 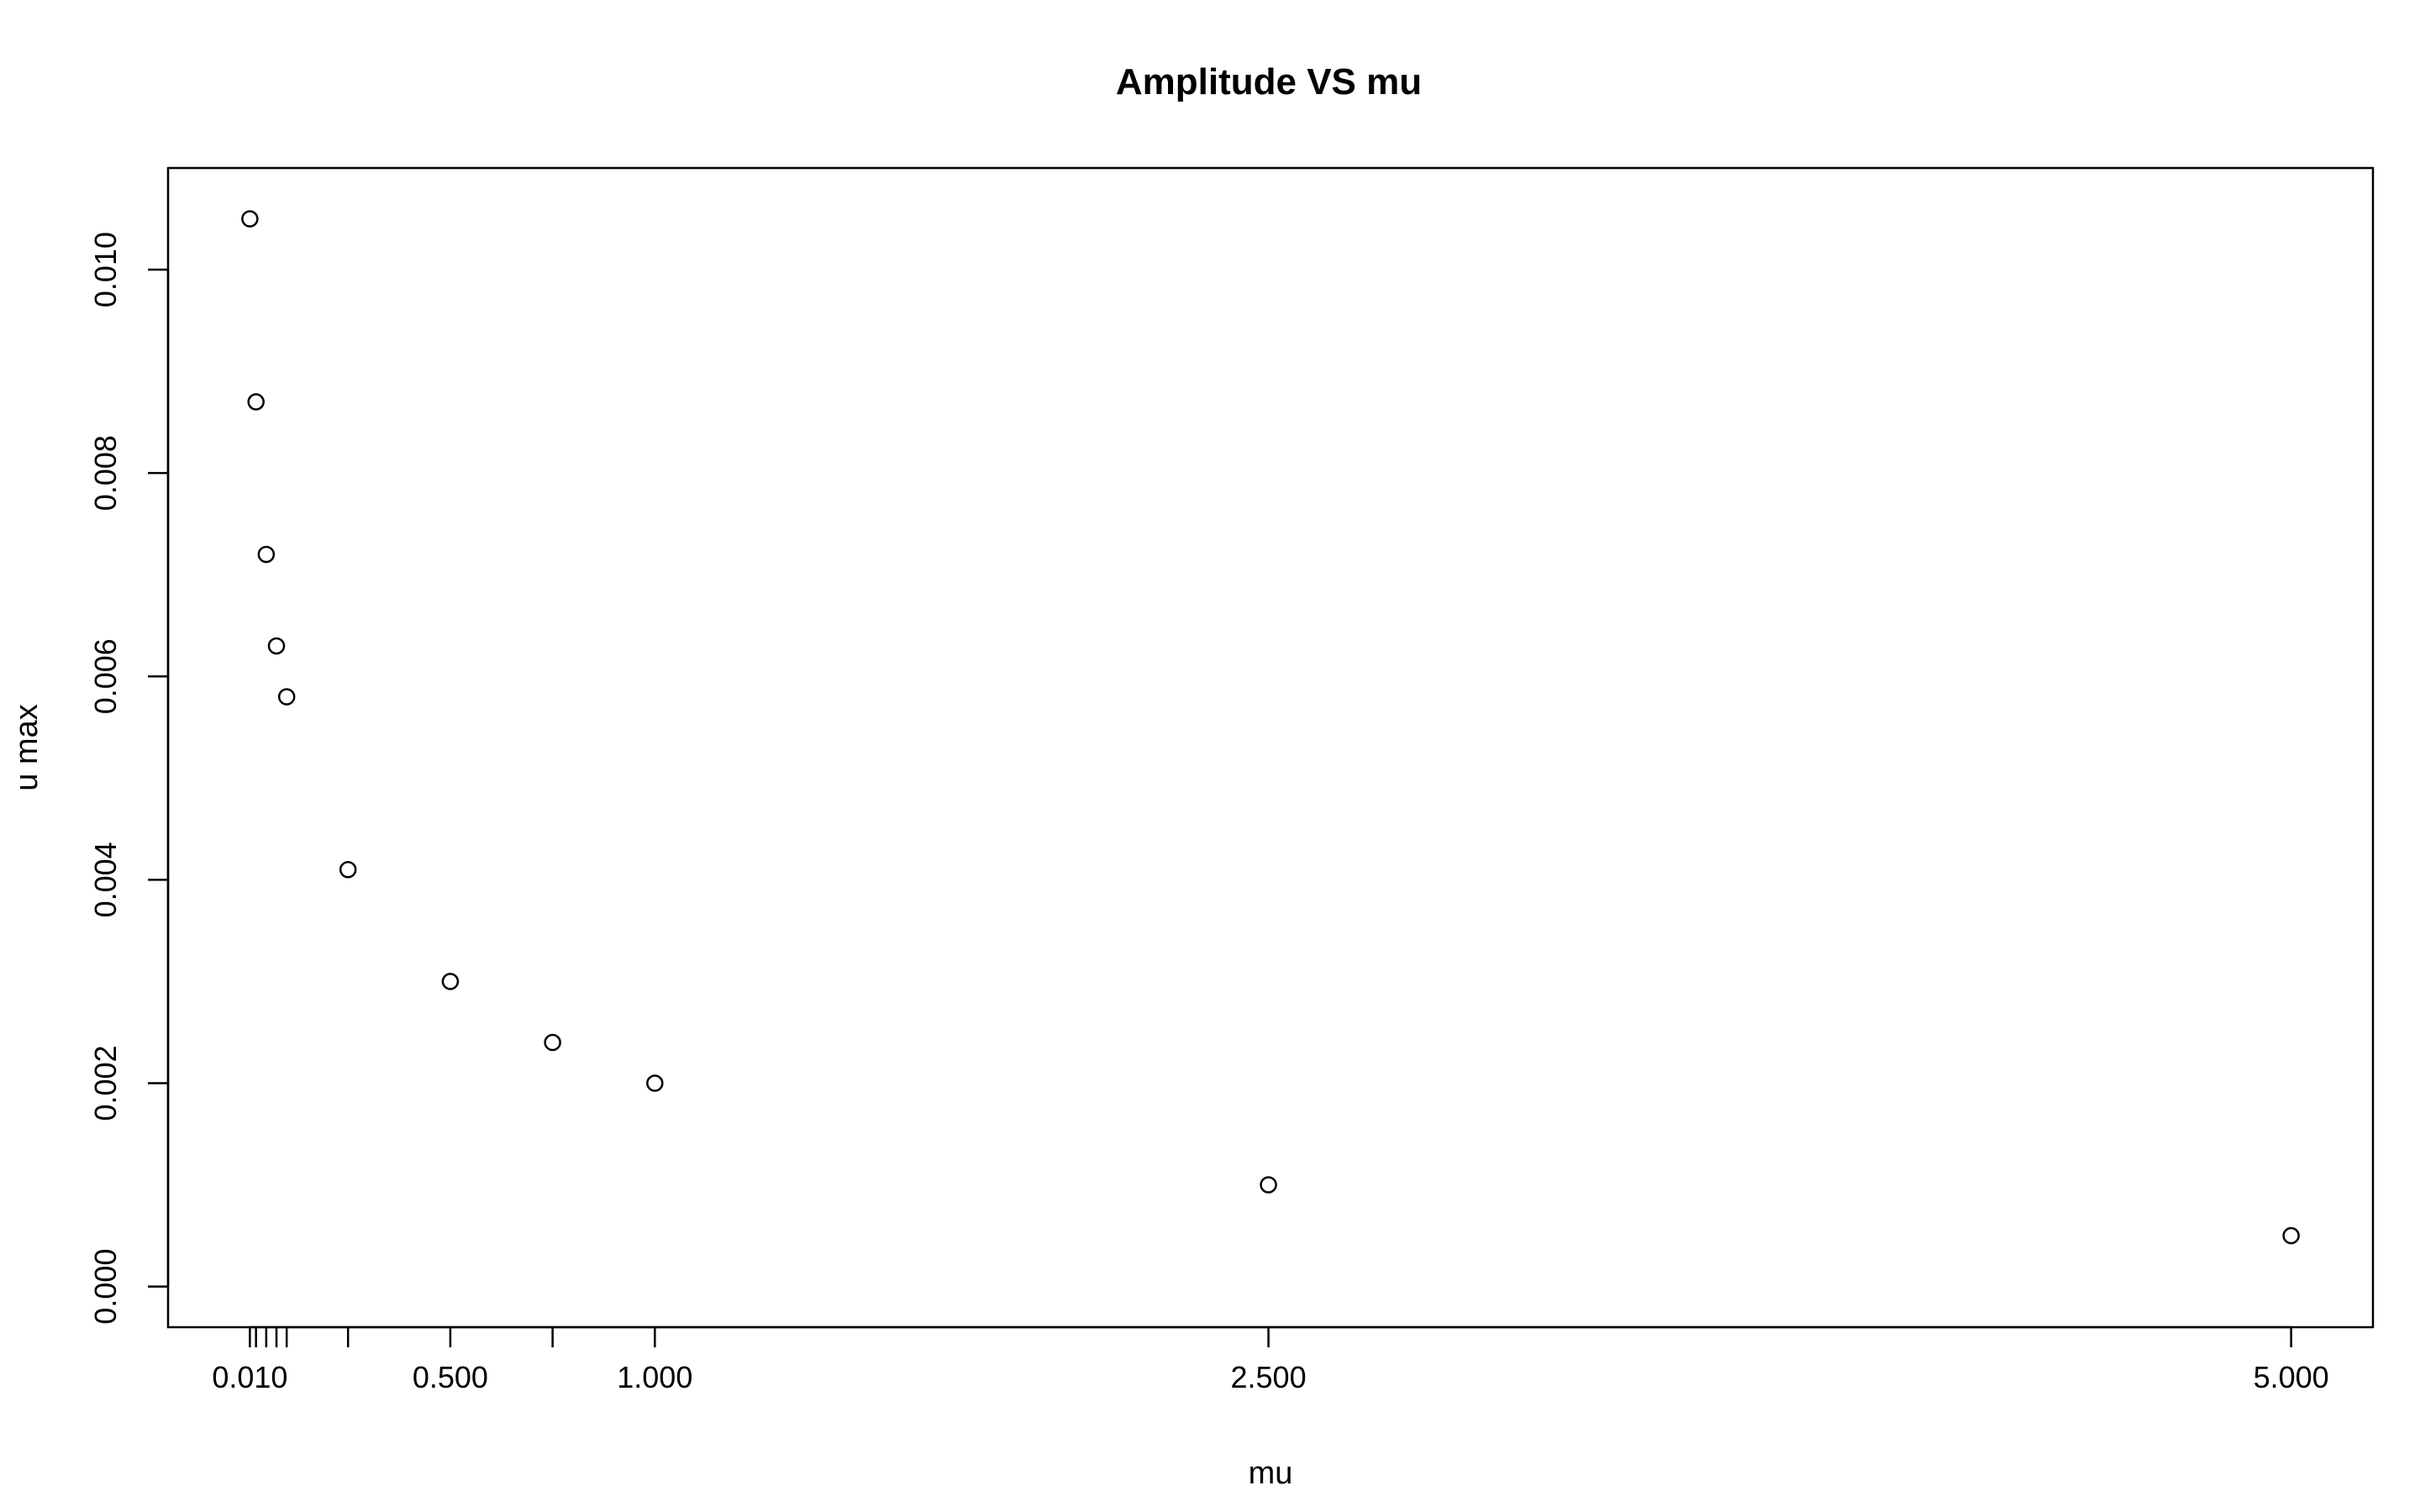 What do you see at coordinates (105, 269) in the screenshot?
I see `y-tick-label: 0.010` at bounding box center [105, 269].